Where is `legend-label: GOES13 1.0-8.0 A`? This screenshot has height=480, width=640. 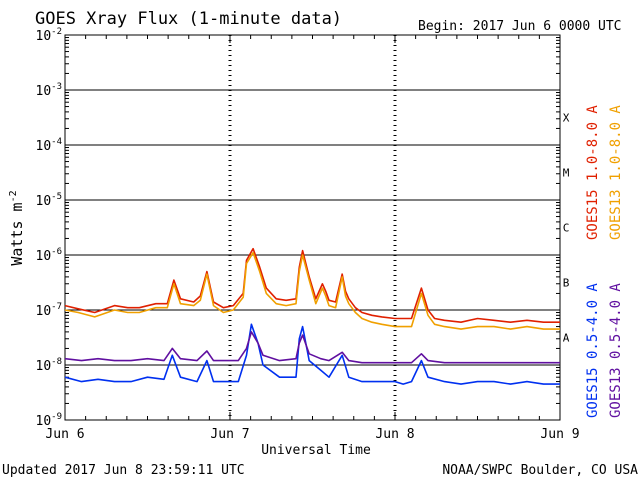 legend-label: GOES13 1.0-8.0 A is located at coordinates (616, 172).